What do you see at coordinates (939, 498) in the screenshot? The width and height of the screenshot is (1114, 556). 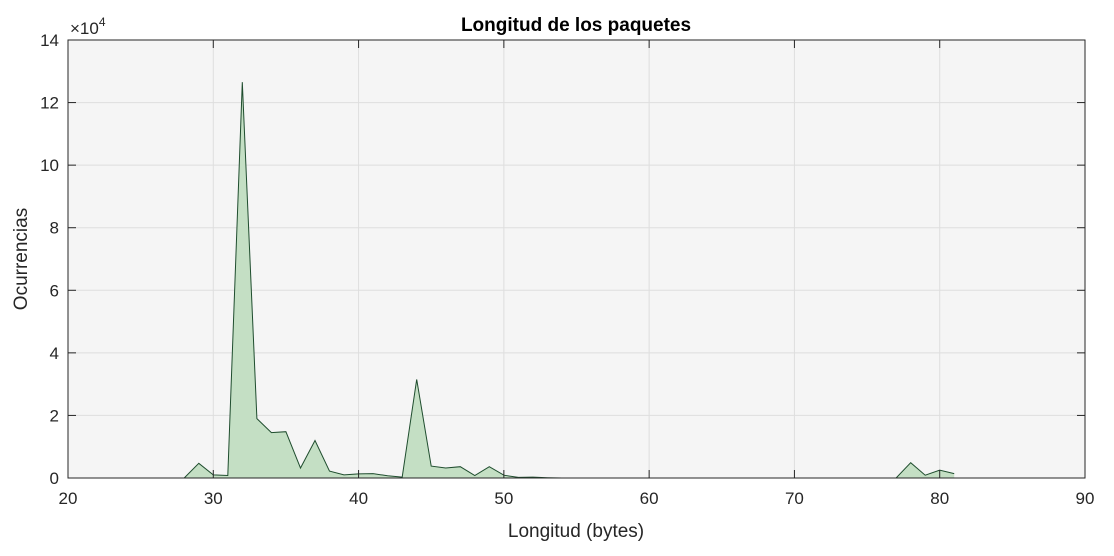 I see `x-tick-label: 80` at bounding box center [939, 498].